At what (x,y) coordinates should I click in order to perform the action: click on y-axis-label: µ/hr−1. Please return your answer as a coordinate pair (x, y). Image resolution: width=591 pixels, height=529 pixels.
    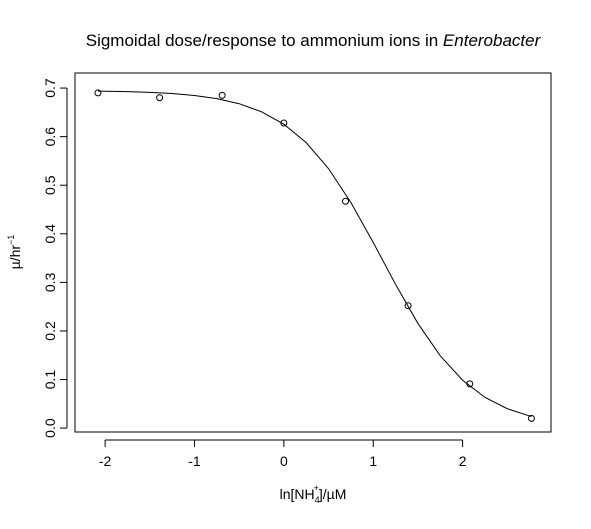
    Looking at the image, I should click on (14, 252).